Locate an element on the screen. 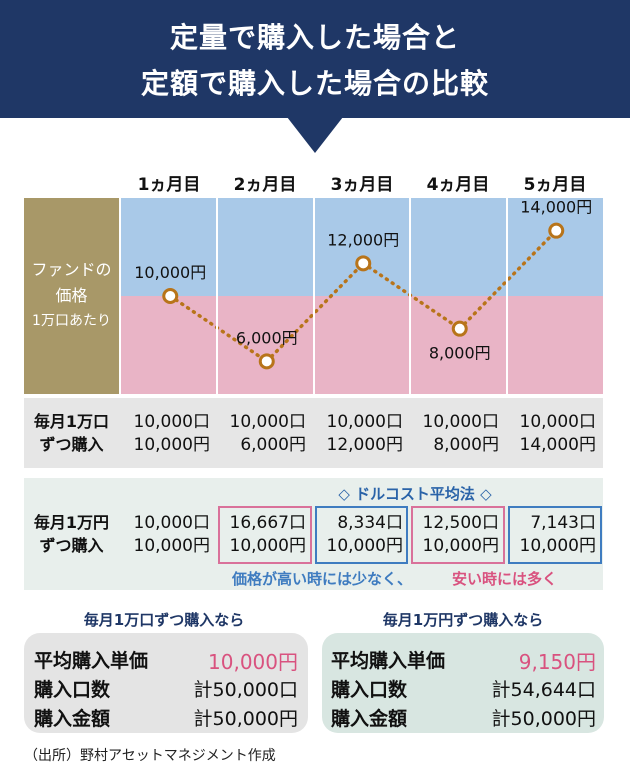 Image resolution: width=630 pixels, height=774 pixels. summary-qty-units-value: 計50,000口 is located at coordinates (245, 690).